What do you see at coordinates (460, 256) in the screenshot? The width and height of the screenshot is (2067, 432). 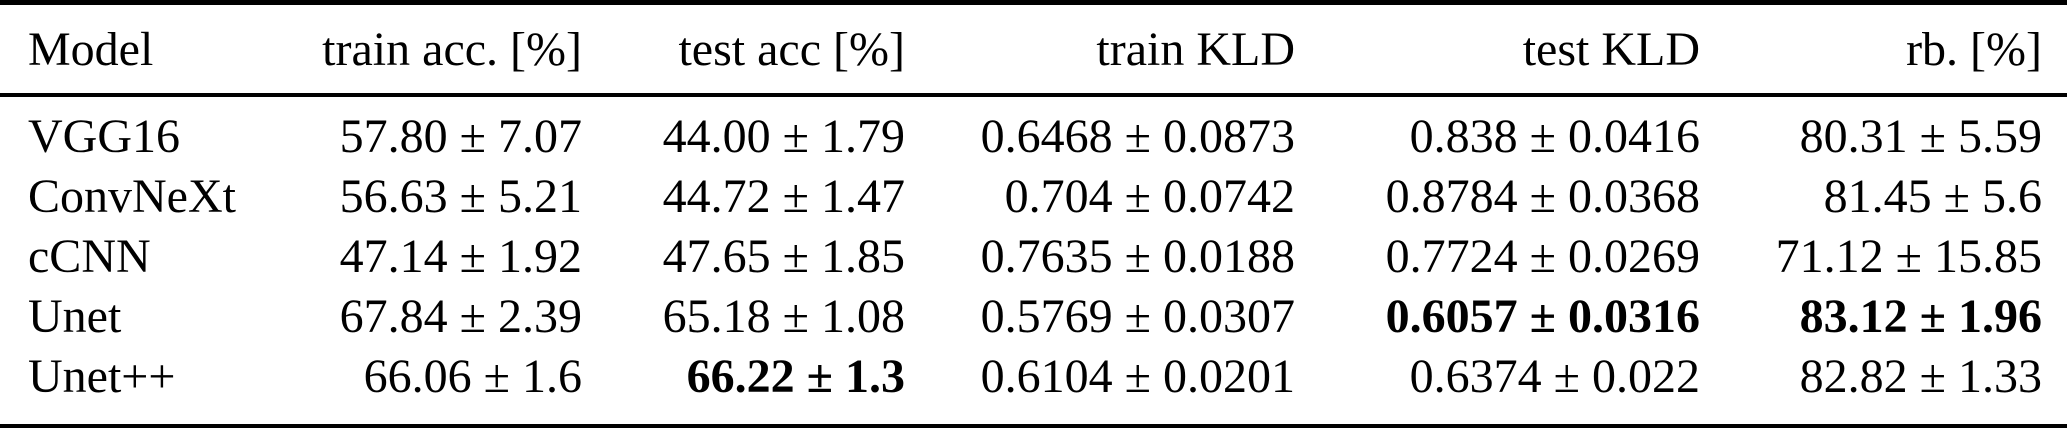 I see `train-acc-cell: 47.14 ± 1.92` at bounding box center [460, 256].